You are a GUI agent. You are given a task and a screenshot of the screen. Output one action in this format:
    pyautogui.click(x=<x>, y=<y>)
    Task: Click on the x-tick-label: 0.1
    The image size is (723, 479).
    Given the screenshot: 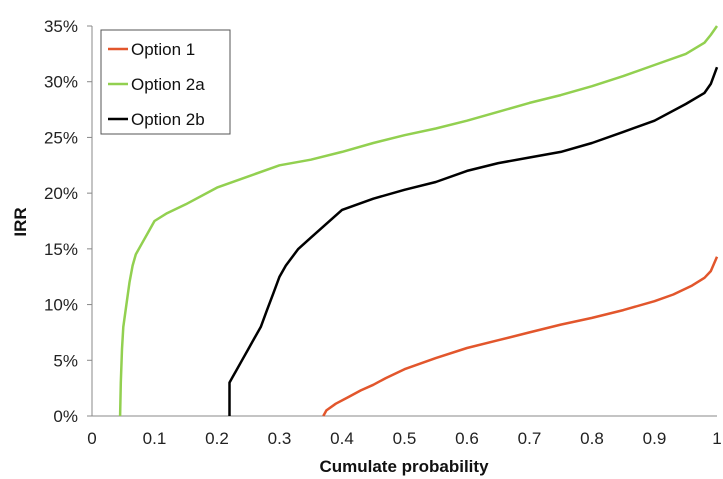 What is the action you would take?
    pyautogui.click(x=155, y=438)
    